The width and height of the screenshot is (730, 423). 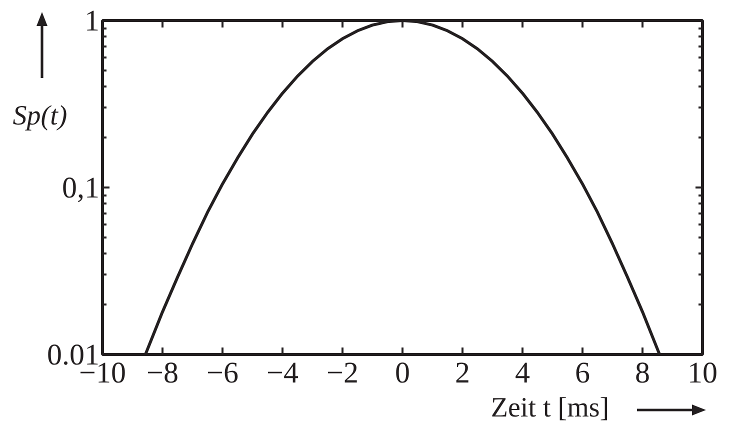 I want to click on x-tick-label: −2, so click(x=342, y=373).